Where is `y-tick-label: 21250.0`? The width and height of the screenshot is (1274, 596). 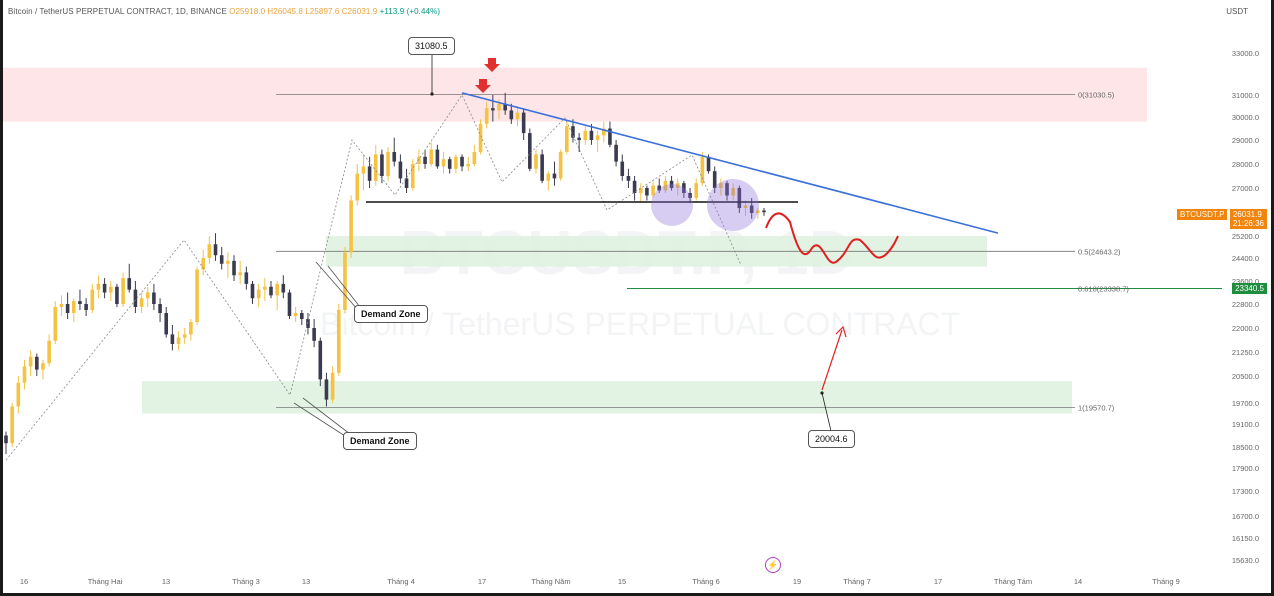
y-tick-label: 21250.0 is located at coordinates (1245, 352).